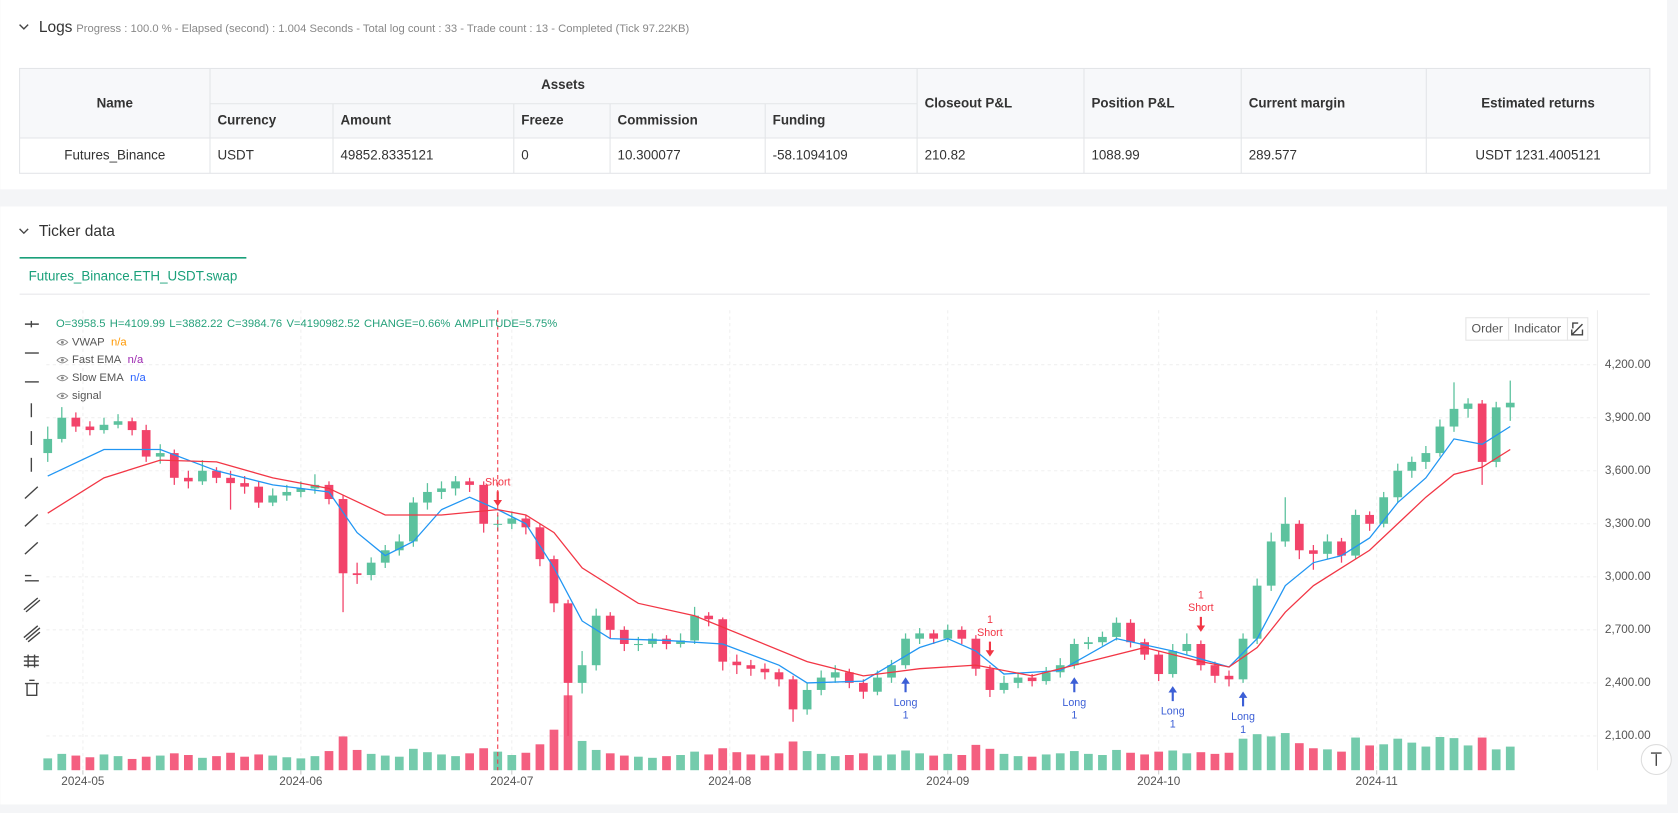 This screenshot has height=813, width=1678. Describe the element at coordinates (81, 324) in the screenshot. I see `ohlc-field: O=3958.5` at that location.